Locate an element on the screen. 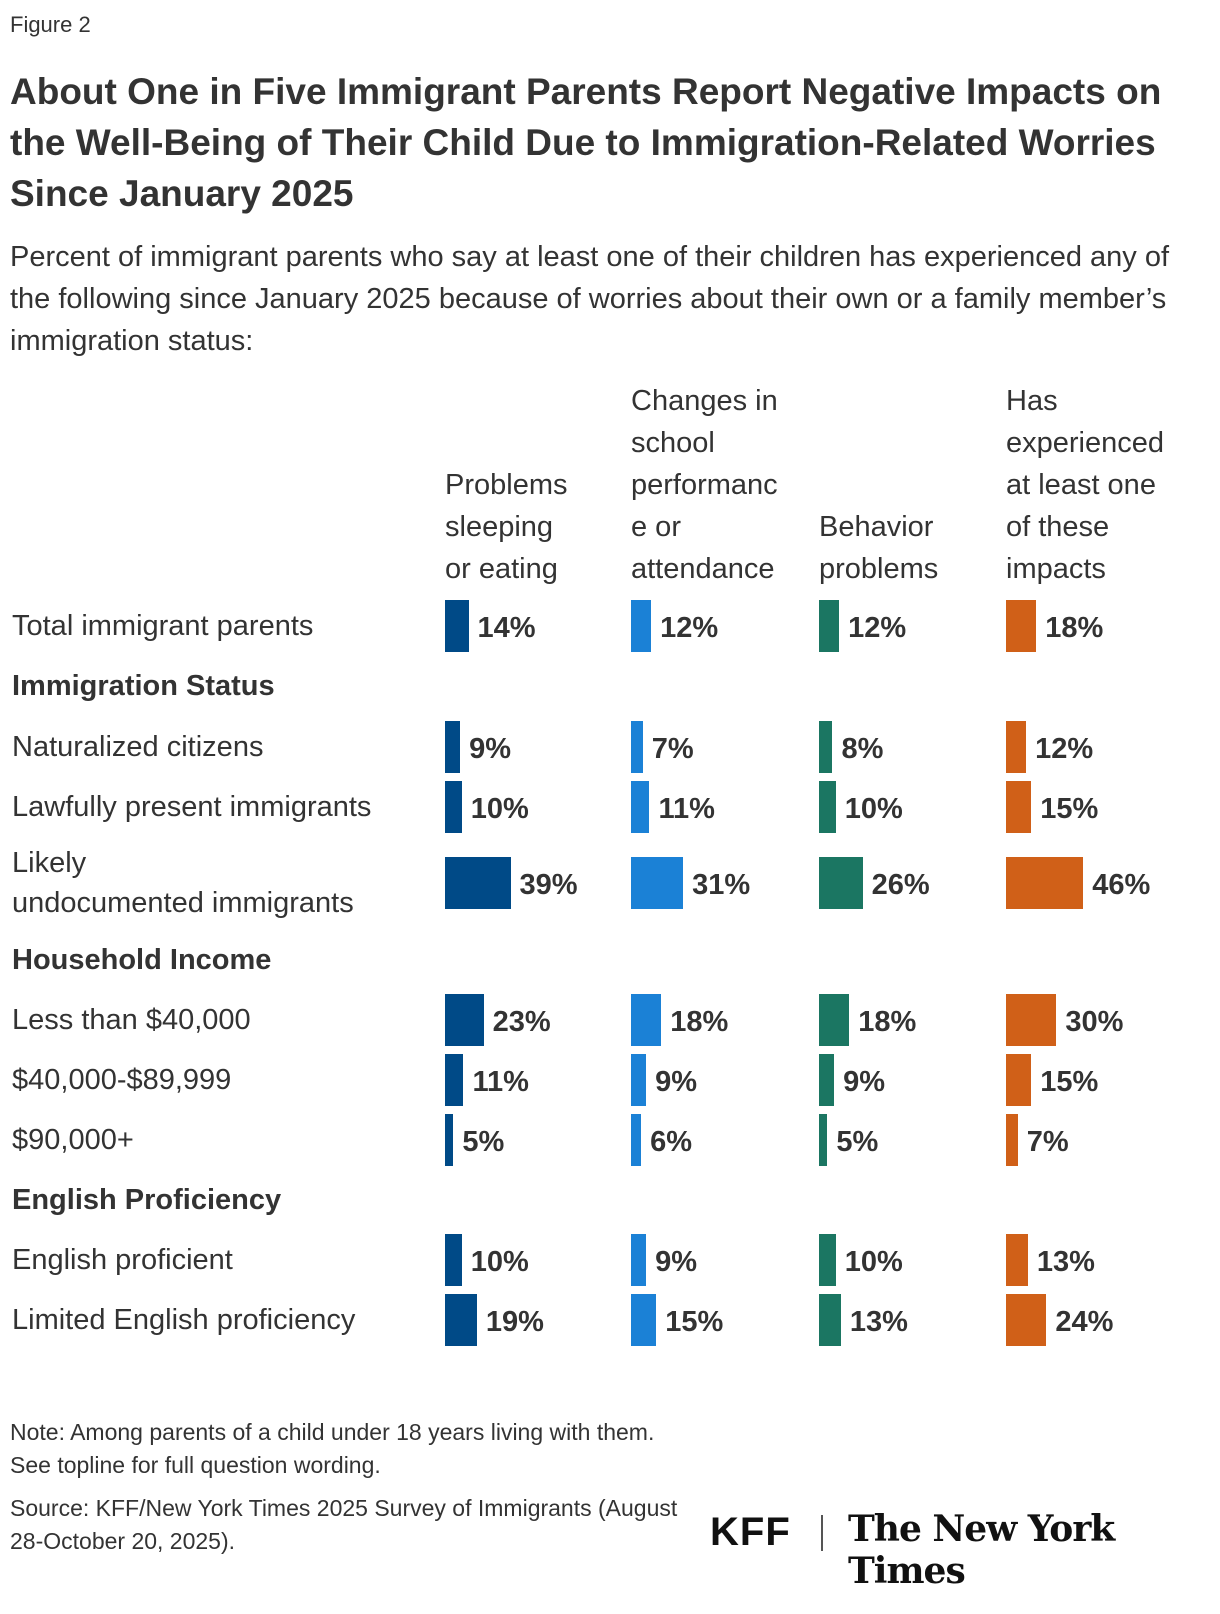  row-label: $90,000+ is located at coordinates (73, 1140).